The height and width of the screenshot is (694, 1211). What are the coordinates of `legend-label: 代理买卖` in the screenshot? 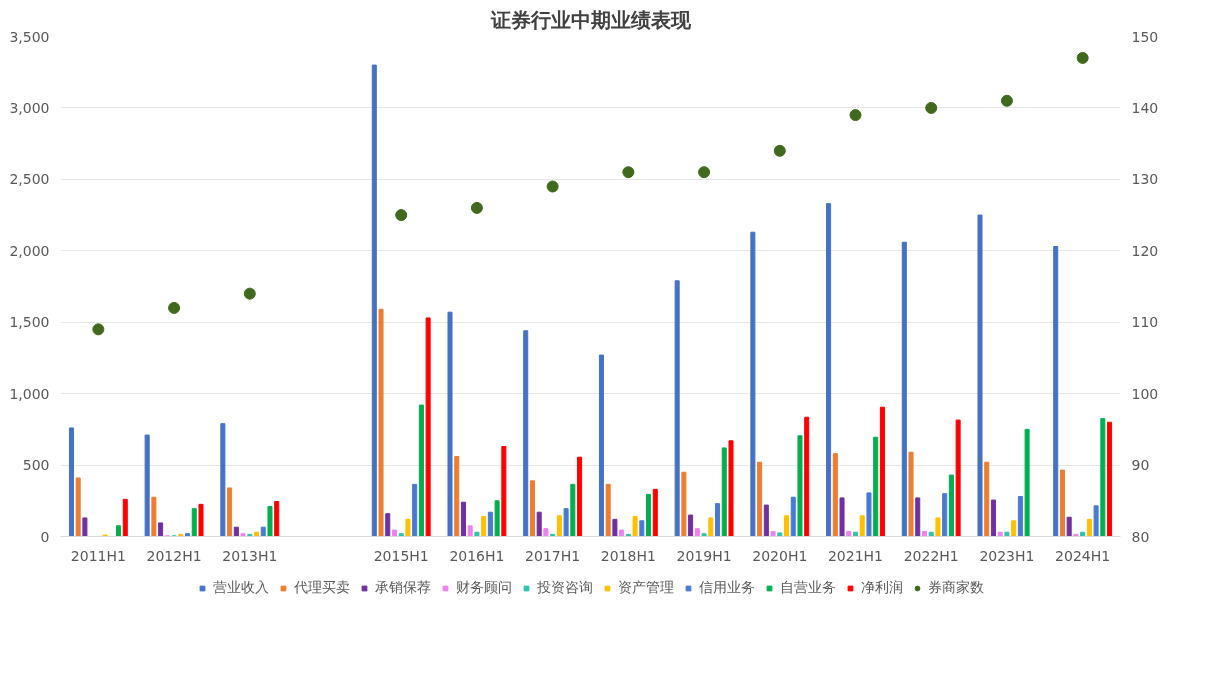 It's located at (322, 588).